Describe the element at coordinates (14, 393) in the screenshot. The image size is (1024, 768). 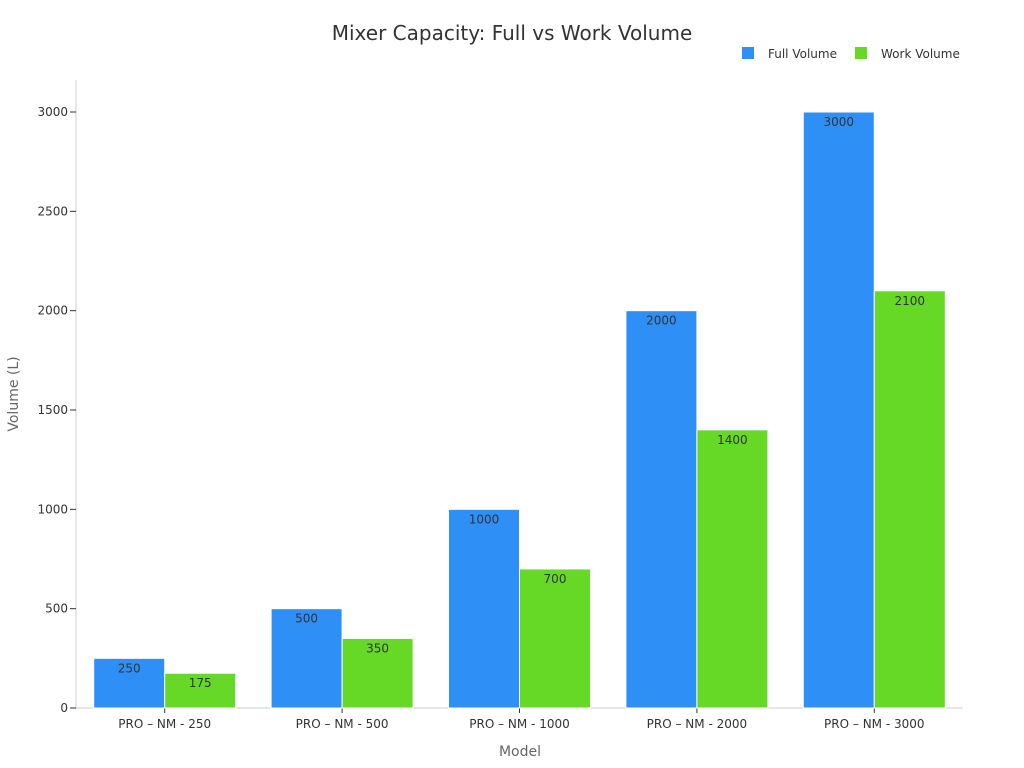
I see `y-axis-title: Volume (L)` at that location.